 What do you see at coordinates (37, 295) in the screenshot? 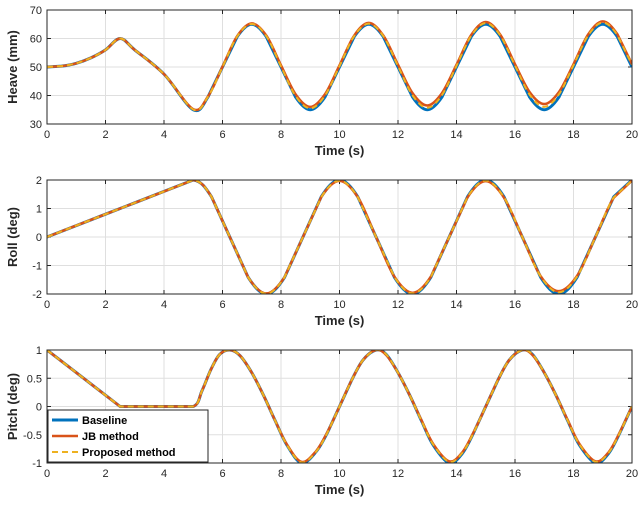
I see `y-tick-label: -2` at bounding box center [37, 295].